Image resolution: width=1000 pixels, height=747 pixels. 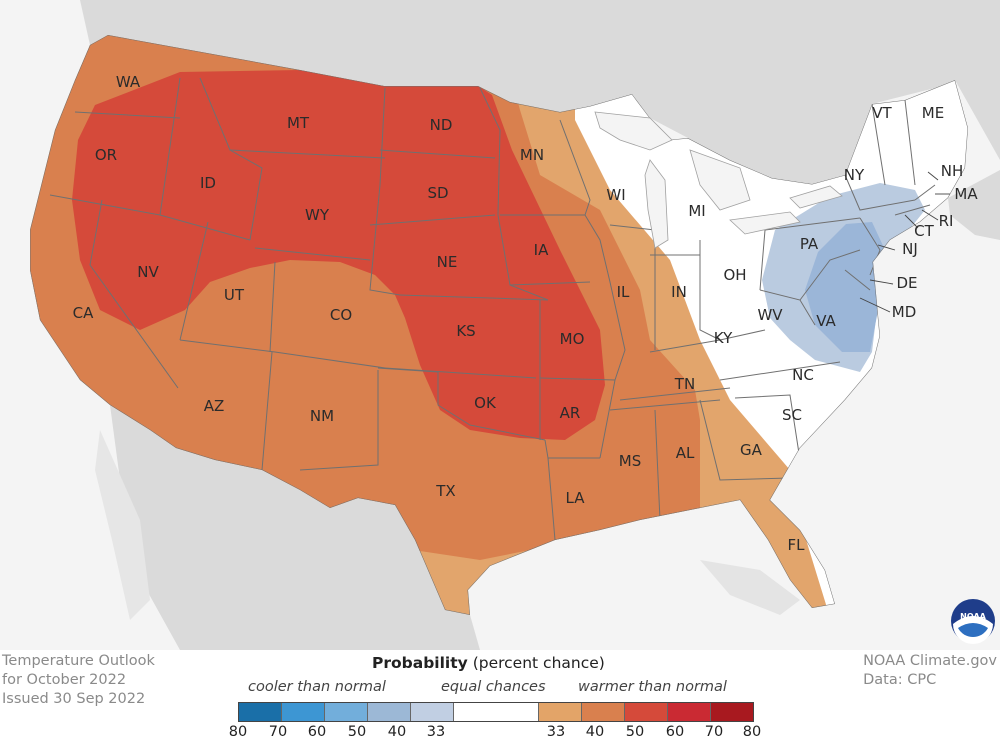 I want to click on state-label-ar: AR, so click(x=570, y=413).